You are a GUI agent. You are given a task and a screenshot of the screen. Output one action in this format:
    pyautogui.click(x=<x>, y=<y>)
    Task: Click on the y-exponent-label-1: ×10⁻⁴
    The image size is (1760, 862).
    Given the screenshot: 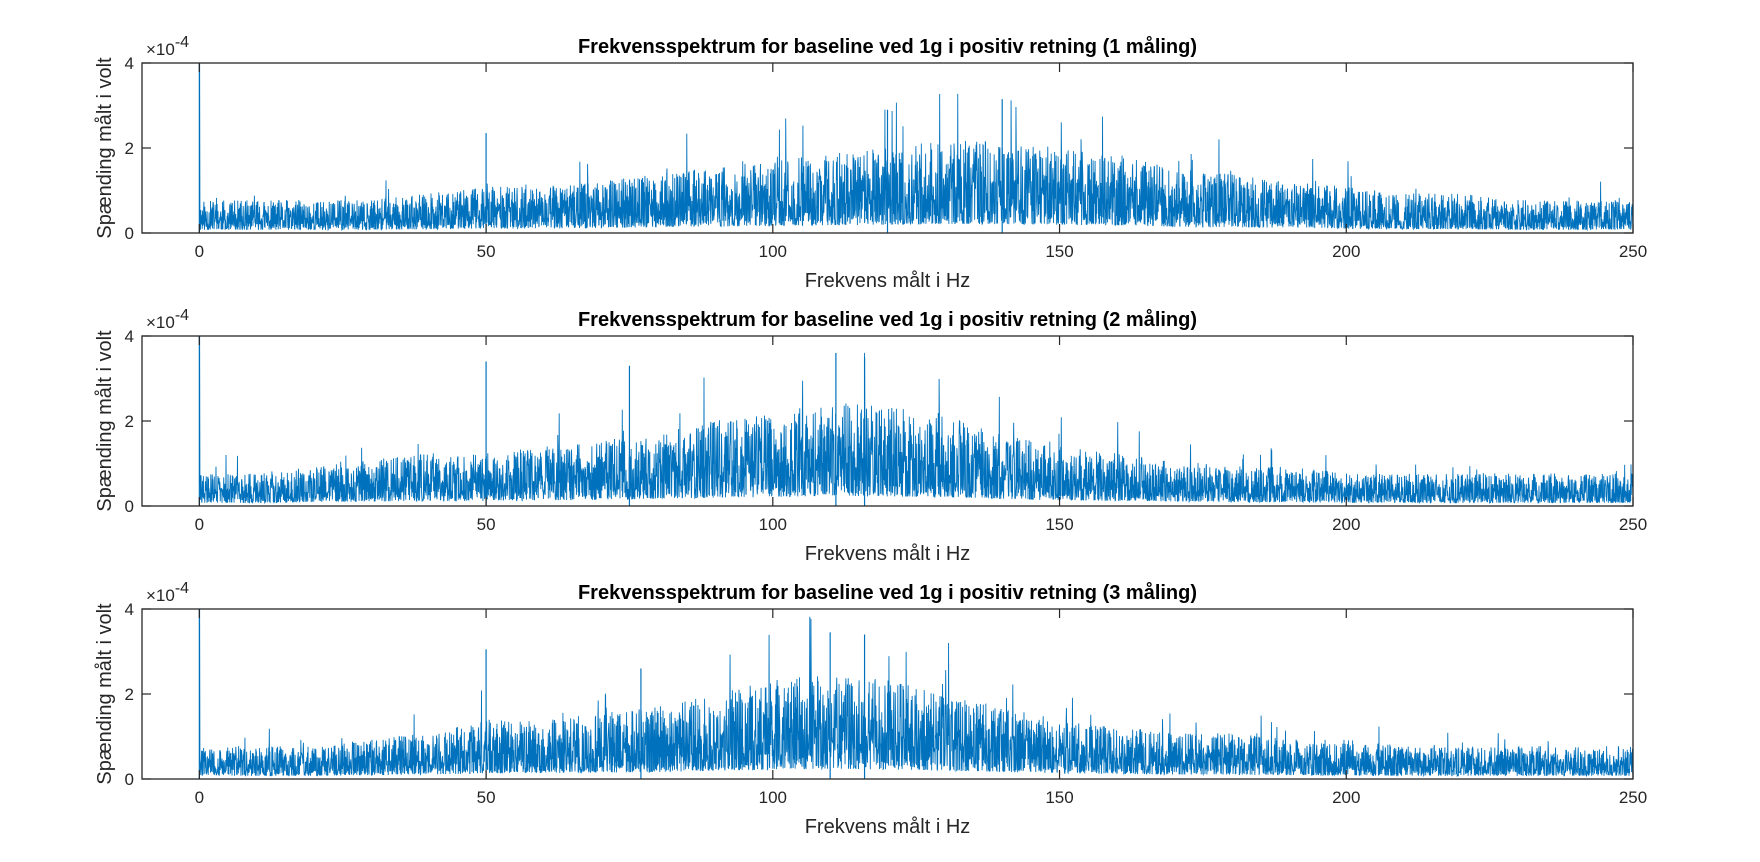 What is the action you would take?
    pyautogui.click(x=167, y=46)
    